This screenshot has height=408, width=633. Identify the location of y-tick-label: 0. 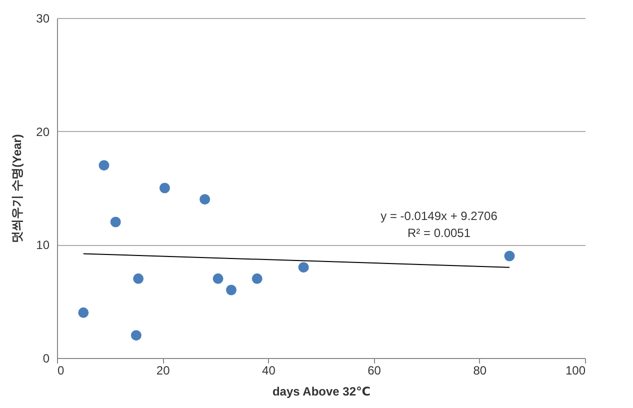
(46, 359).